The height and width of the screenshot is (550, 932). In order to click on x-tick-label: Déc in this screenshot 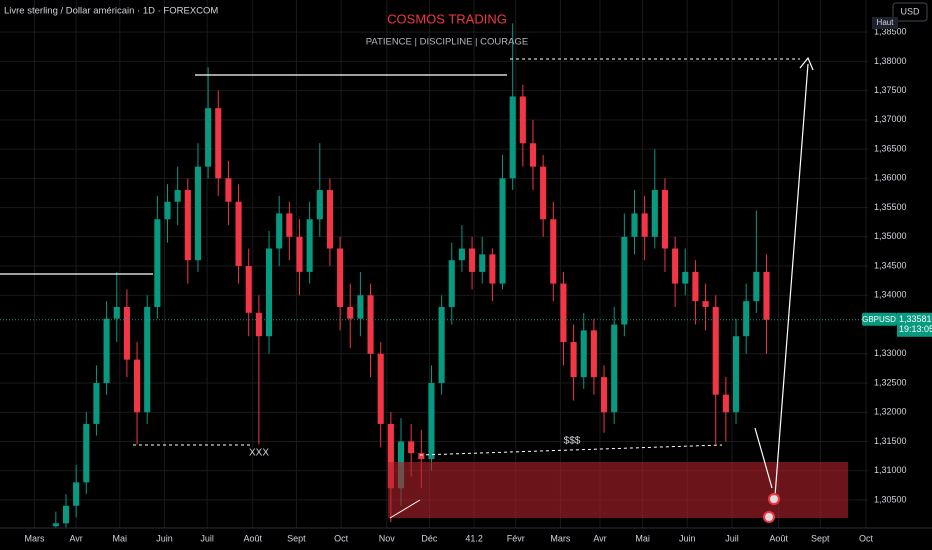, I will do `click(429, 538)`.